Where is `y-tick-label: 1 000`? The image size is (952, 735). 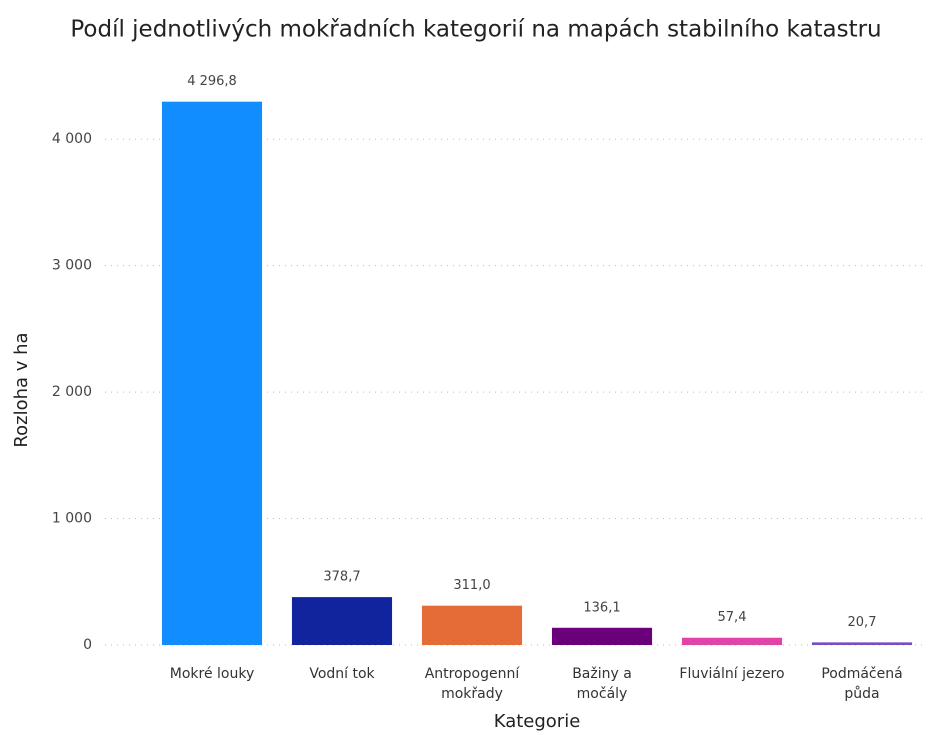 y-tick-label: 1 000 is located at coordinates (72, 519).